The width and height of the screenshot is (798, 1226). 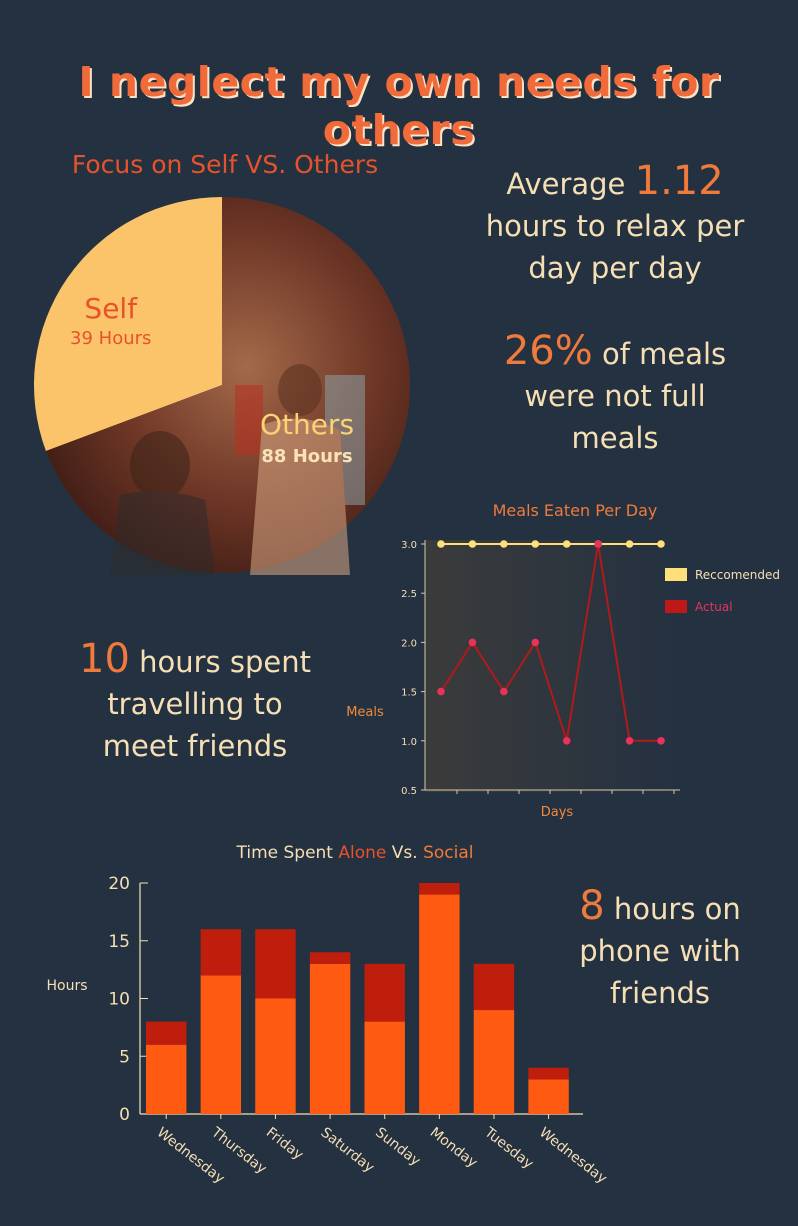 What do you see at coordinates (676, 606) in the screenshot?
I see `legend-swatch-actual` at bounding box center [676, 606].